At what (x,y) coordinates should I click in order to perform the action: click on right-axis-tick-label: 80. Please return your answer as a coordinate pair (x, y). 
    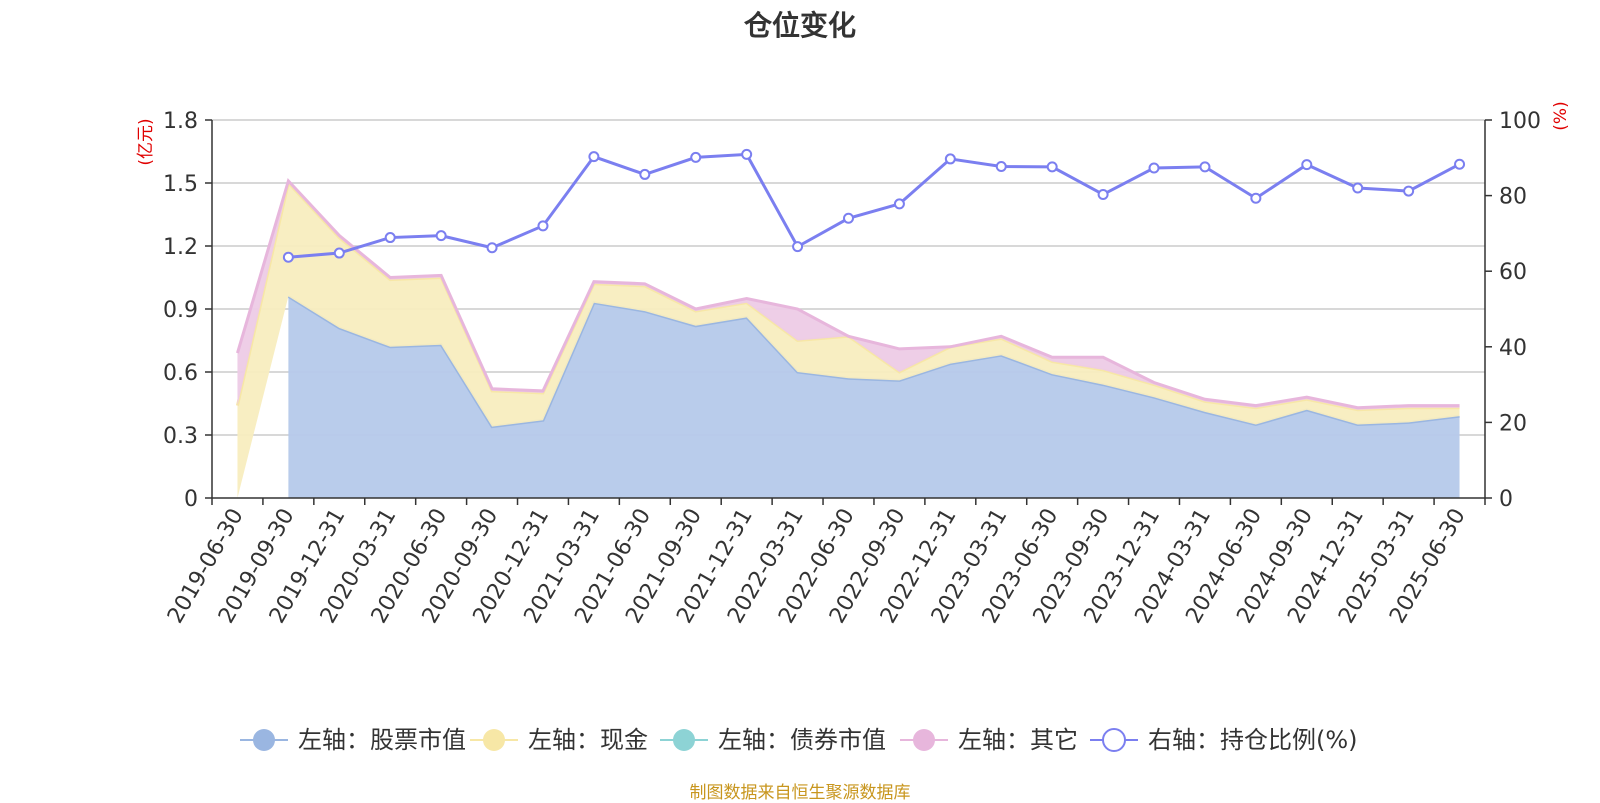
    Looking at the image, I should click on (1513, 197).